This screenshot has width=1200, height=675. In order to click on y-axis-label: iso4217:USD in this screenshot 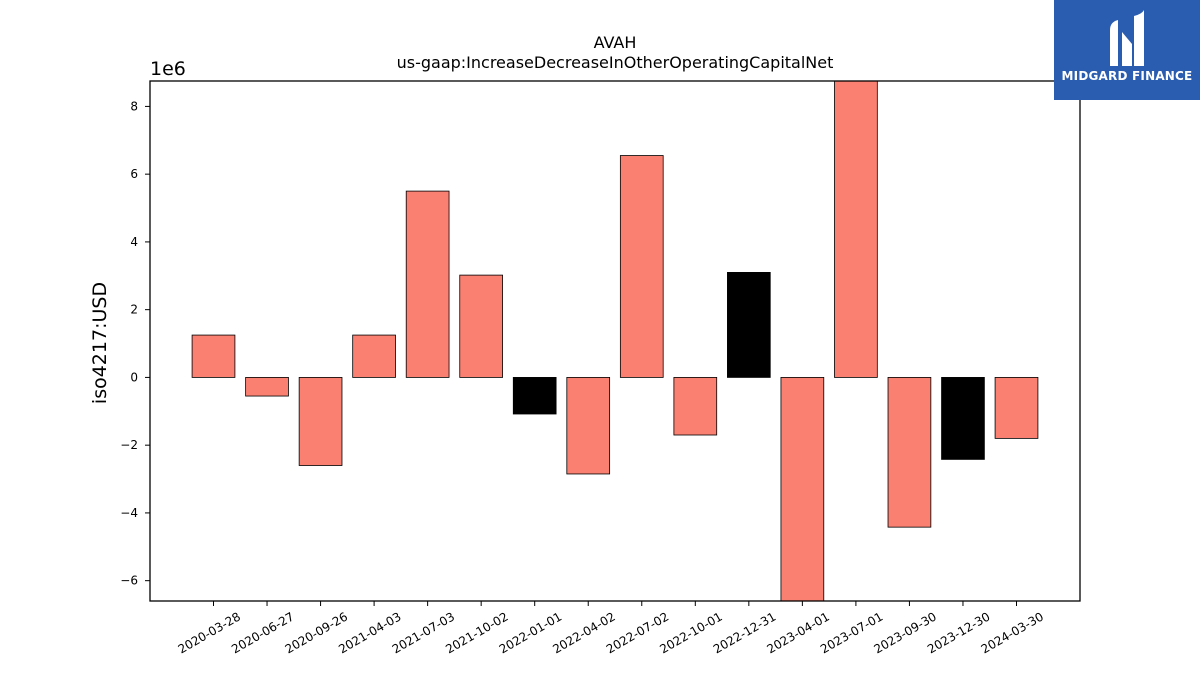, I will do `click(100, 343)`.